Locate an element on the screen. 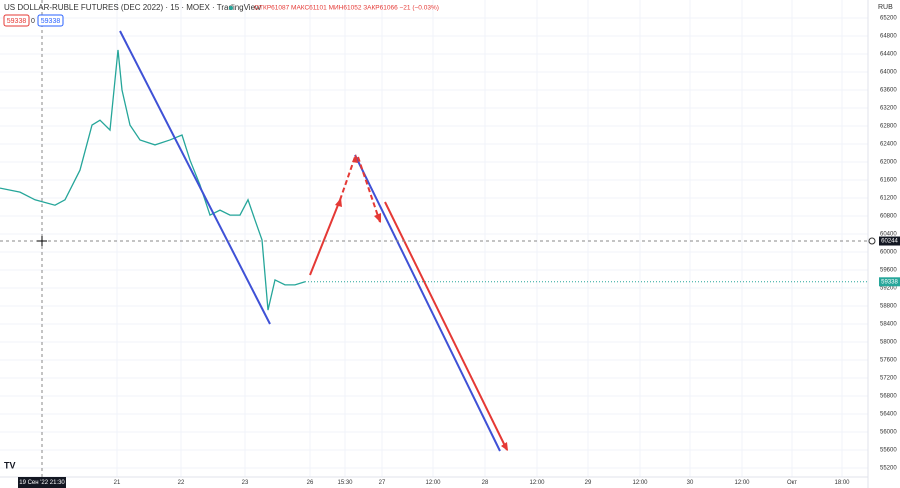  x-tick-label: 21 is located at coordinates (117, 483).